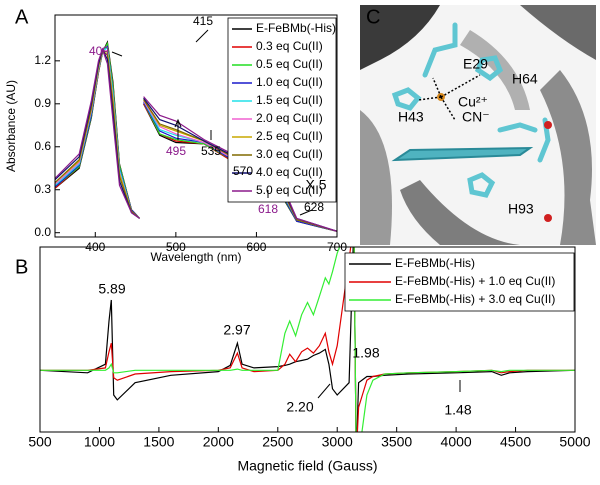 The image size is (600, 485). Describe the element at coordinates (314, 207) in the screenshot. I see `annotation: 628` at that location.